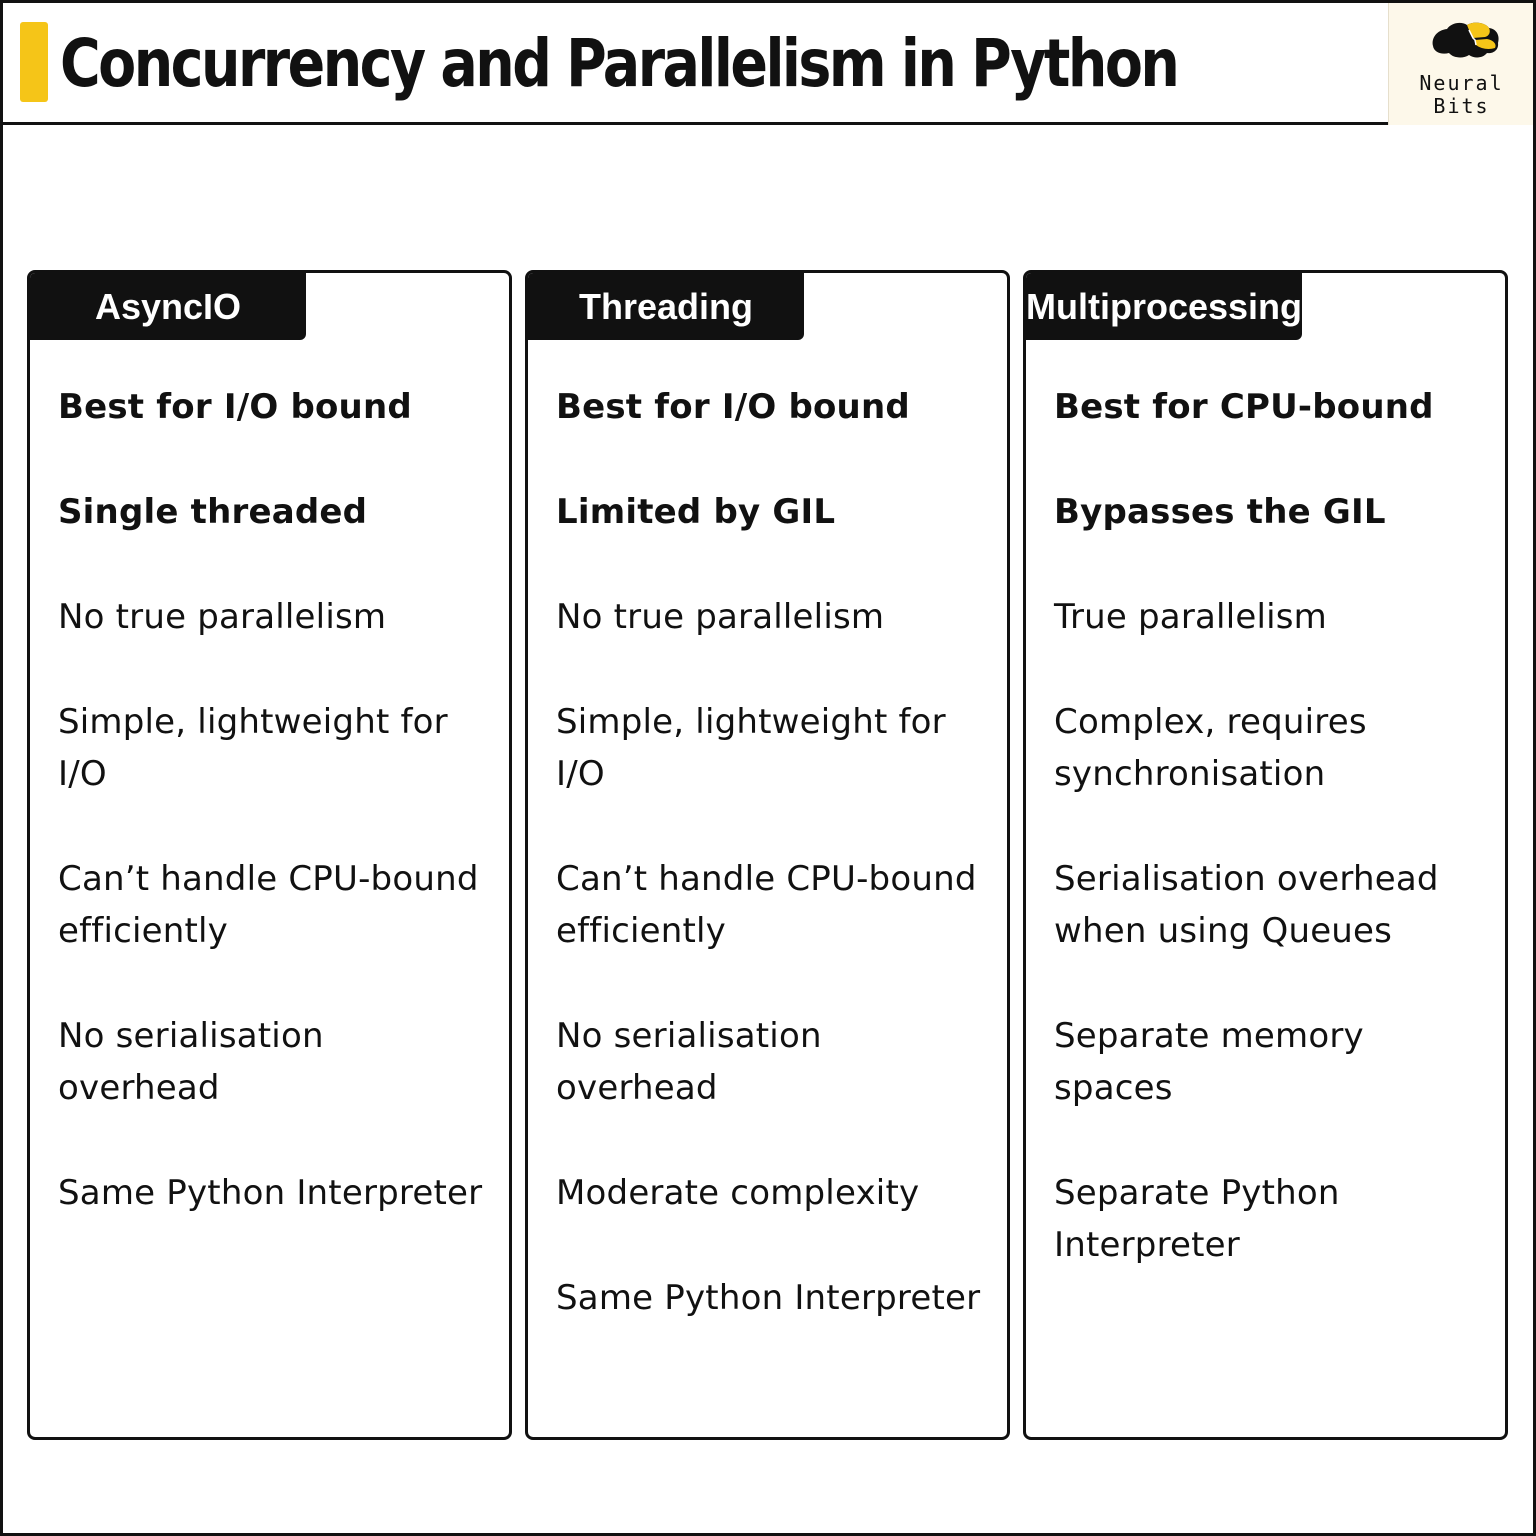 The width and height of the screenshot is (1536, 1536). What do you see at coordinates (666, 306) in the screenshot?
I see `card-tab-threading: Threading` at bounding box center [666, 306].